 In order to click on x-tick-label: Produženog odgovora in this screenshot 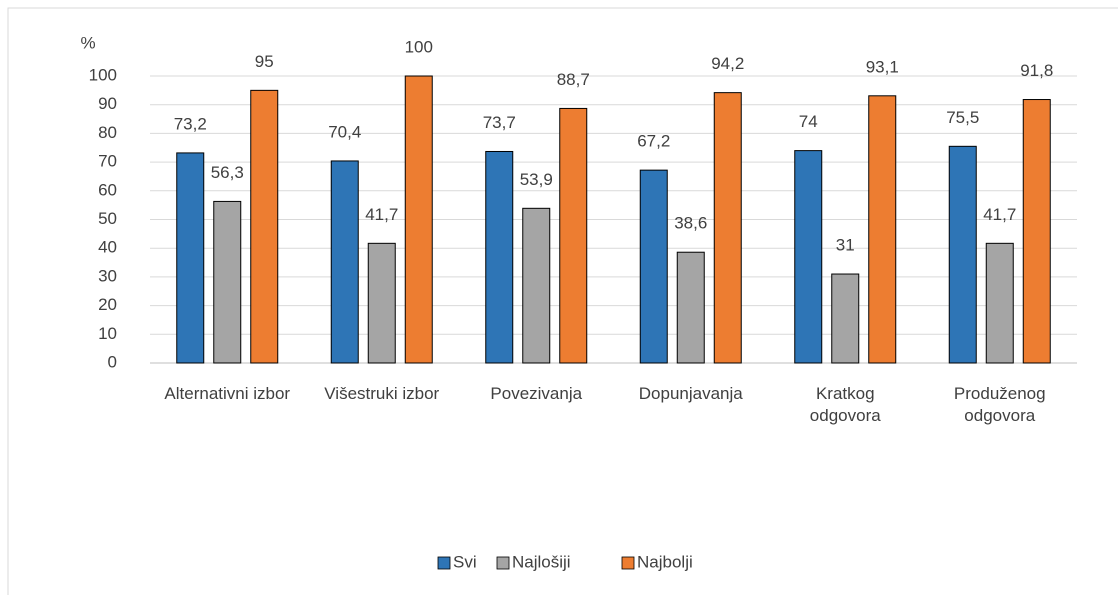, I will do `click(999, 404)`.